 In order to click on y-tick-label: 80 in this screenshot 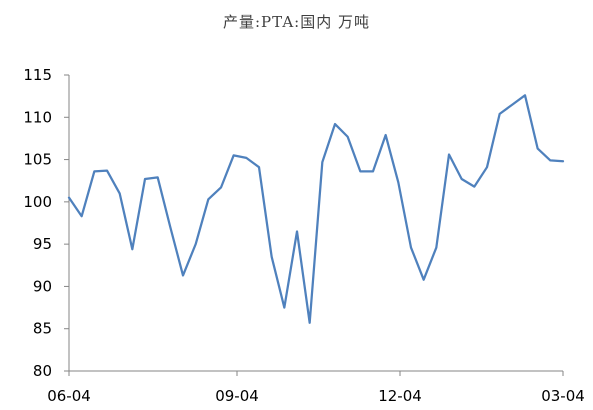, I will do `click(42, 371)`.